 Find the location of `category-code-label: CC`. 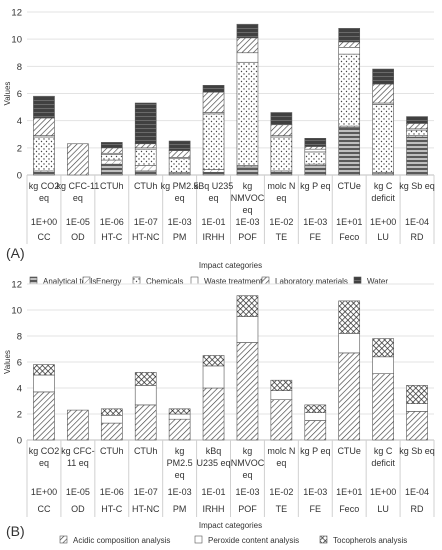

category-code-label: CC is located at coordinates (43, 509).